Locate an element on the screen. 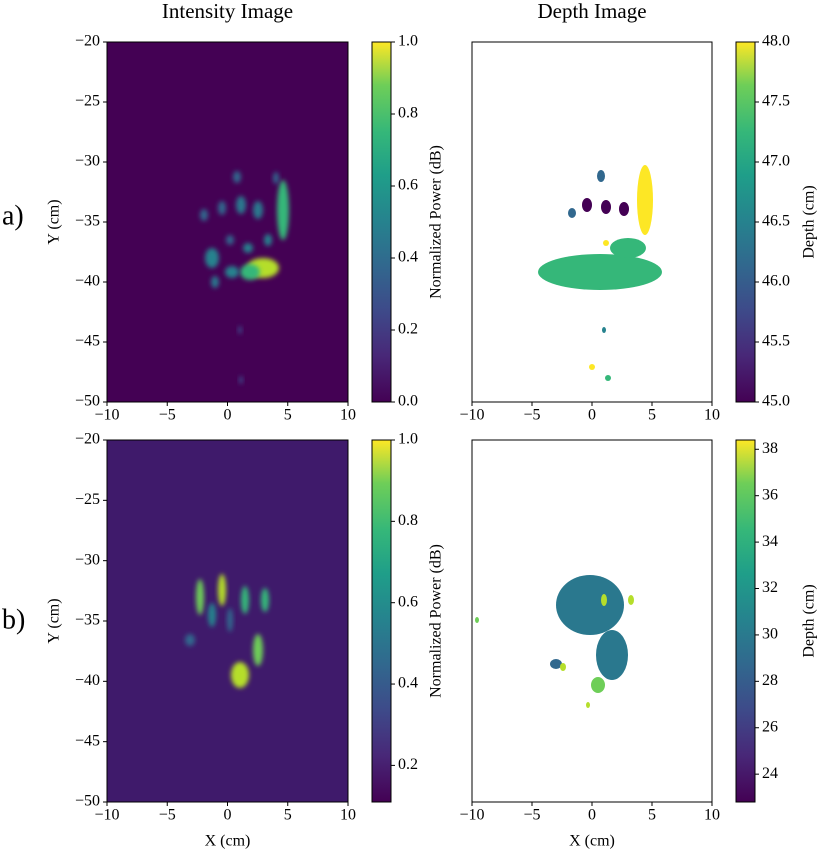 The image size is (830, 863). row-label: a) is located at coordinates (13, 215).